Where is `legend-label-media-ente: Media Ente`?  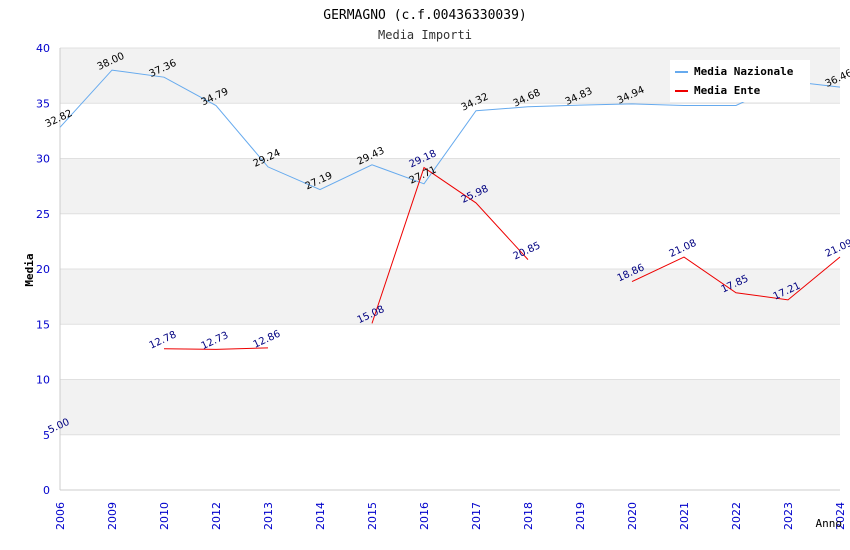 legend-label-media-ente: Media Ente is located at coordinates (727, 90).